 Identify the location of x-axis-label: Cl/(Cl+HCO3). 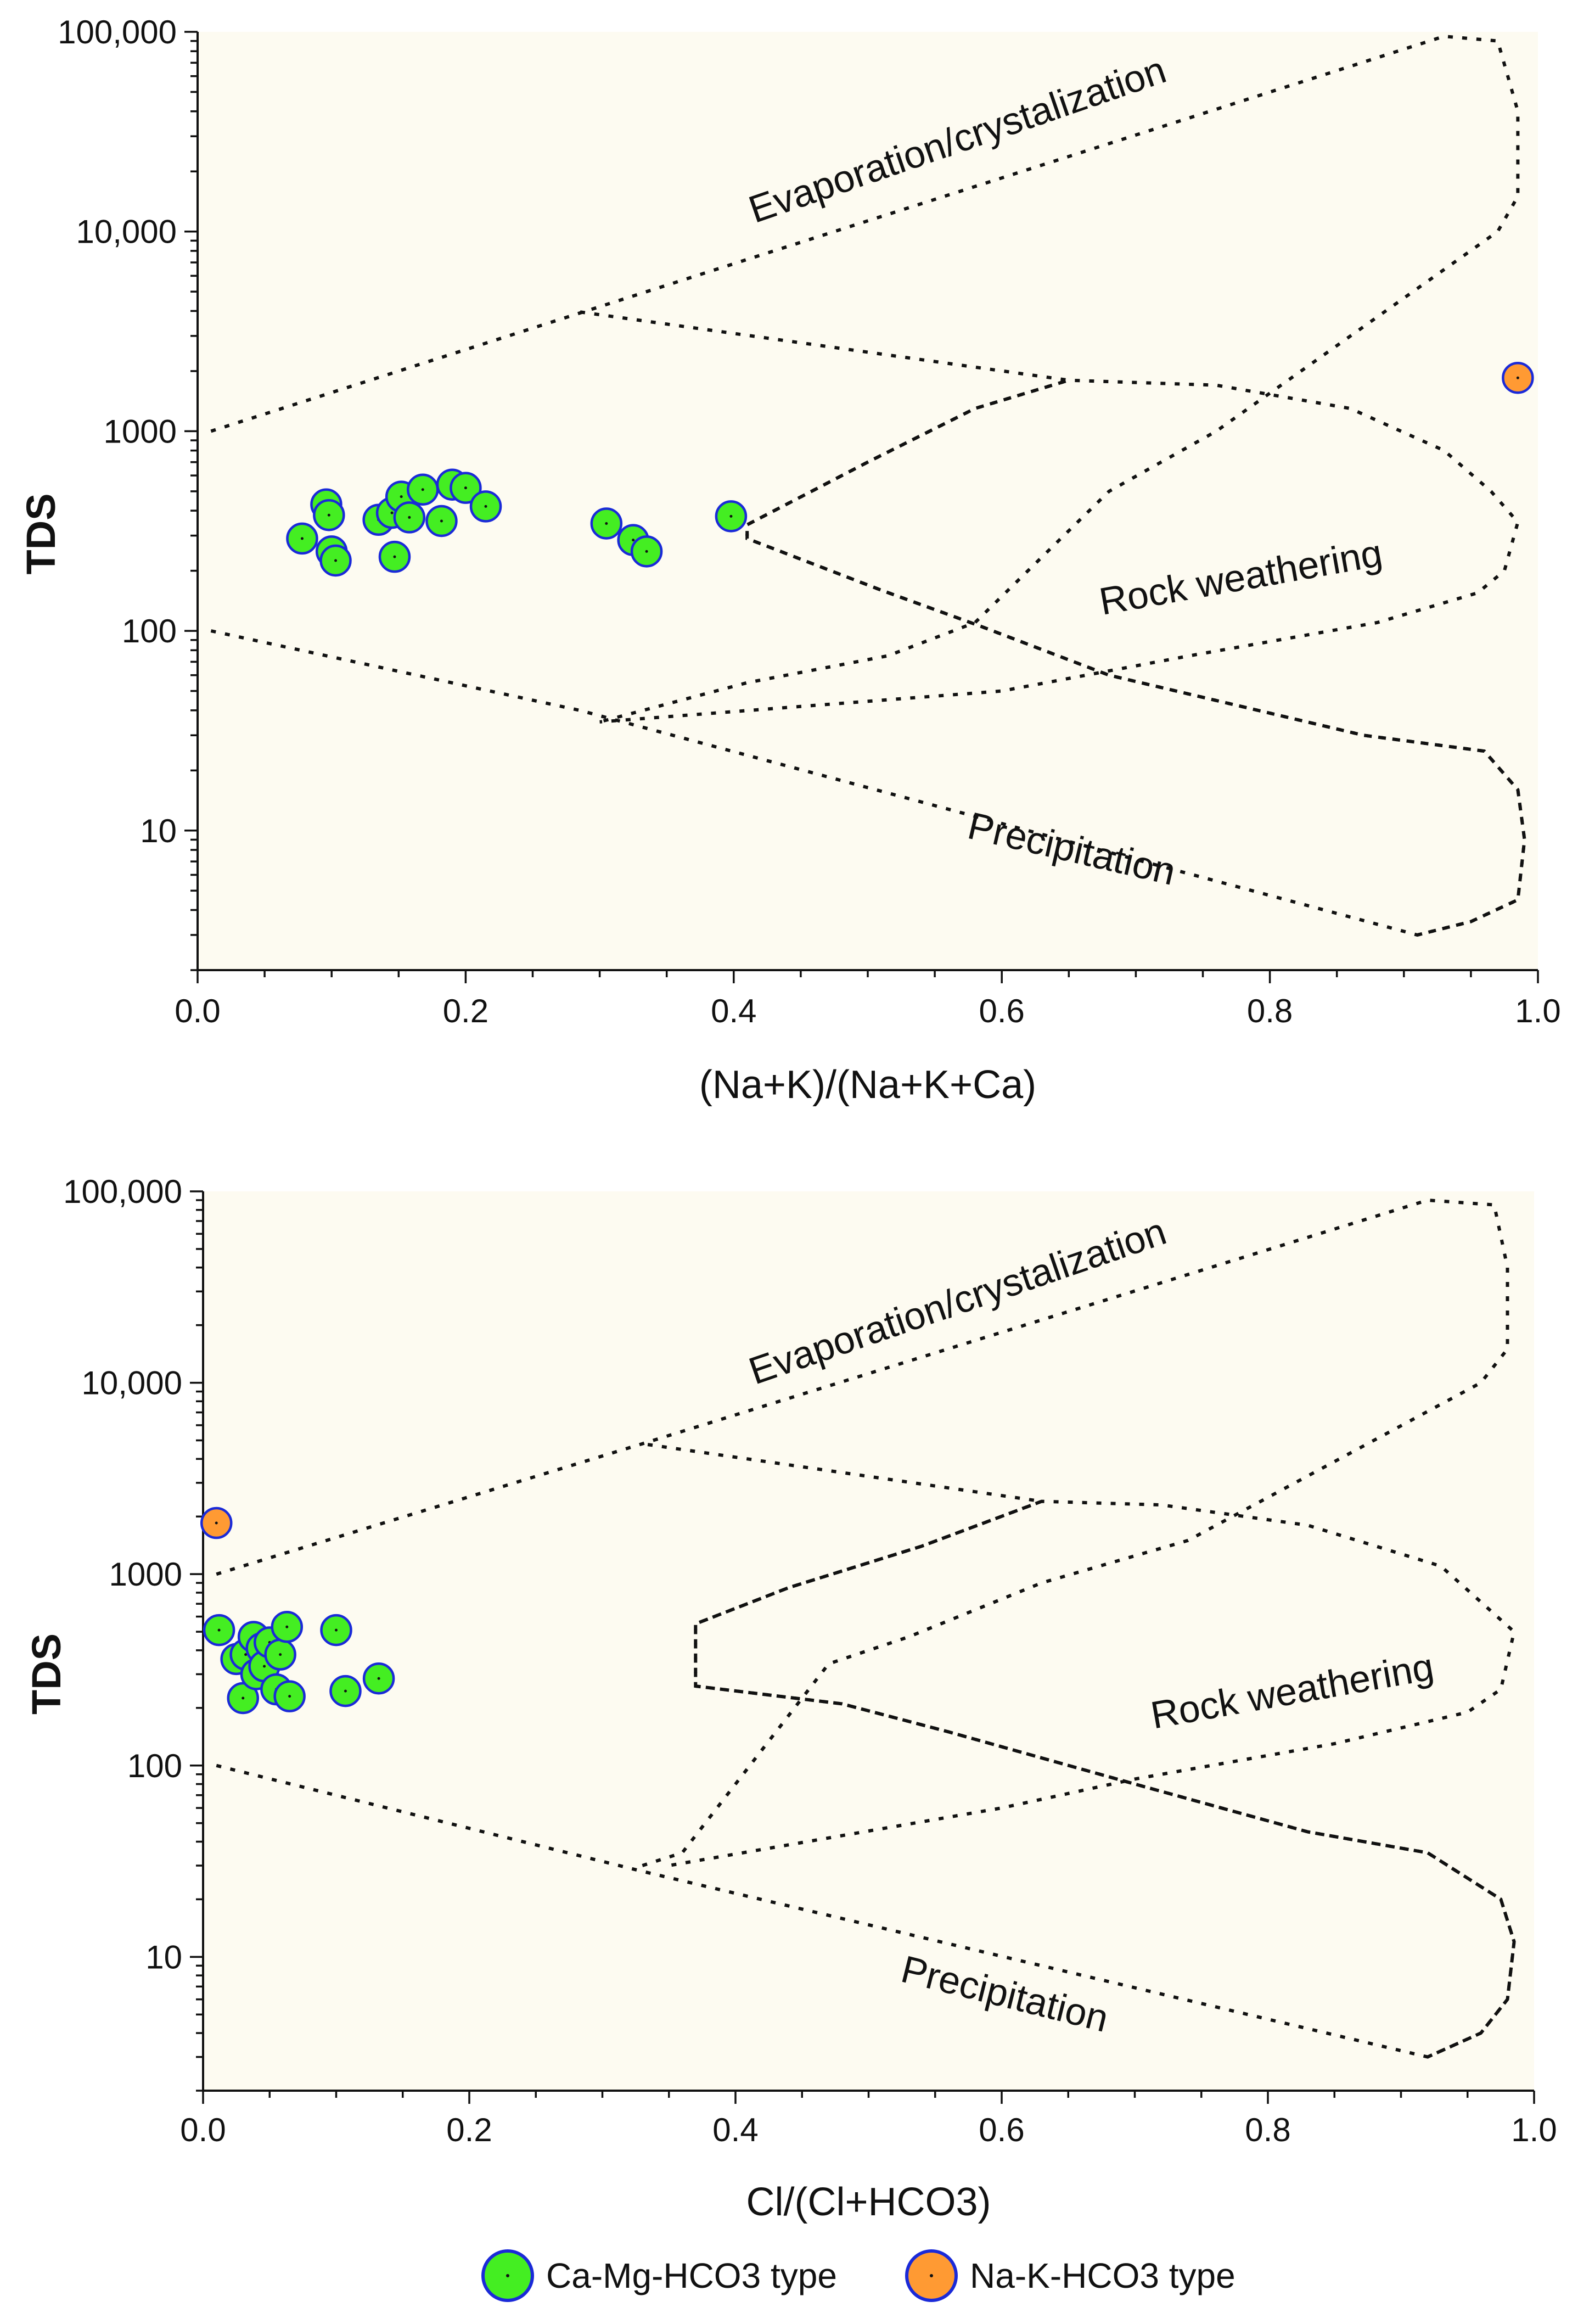
(868, 2202).